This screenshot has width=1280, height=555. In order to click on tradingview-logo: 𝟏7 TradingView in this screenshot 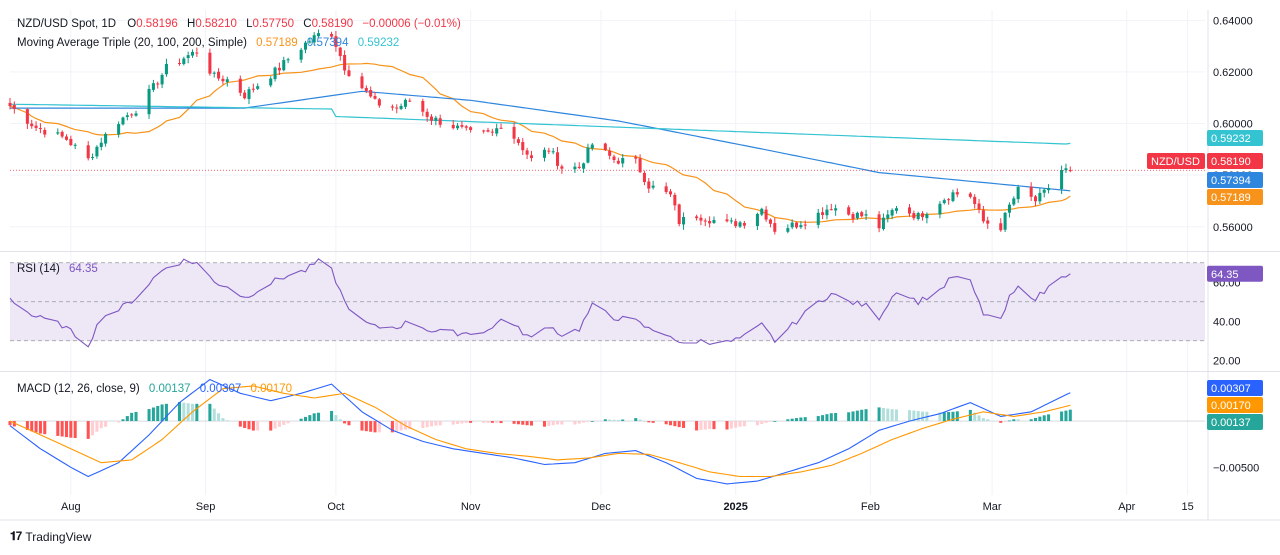, I will do `click(50, 536)`.